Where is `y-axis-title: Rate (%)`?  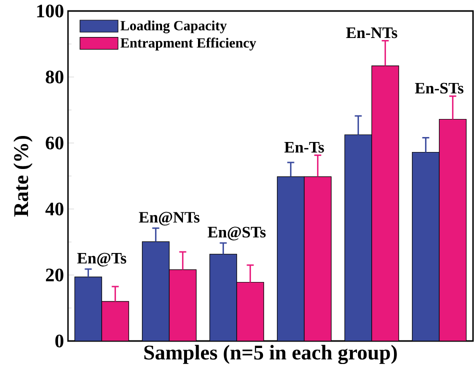 y-axis-title: Rate (%) is located at coordinates (22, 176).